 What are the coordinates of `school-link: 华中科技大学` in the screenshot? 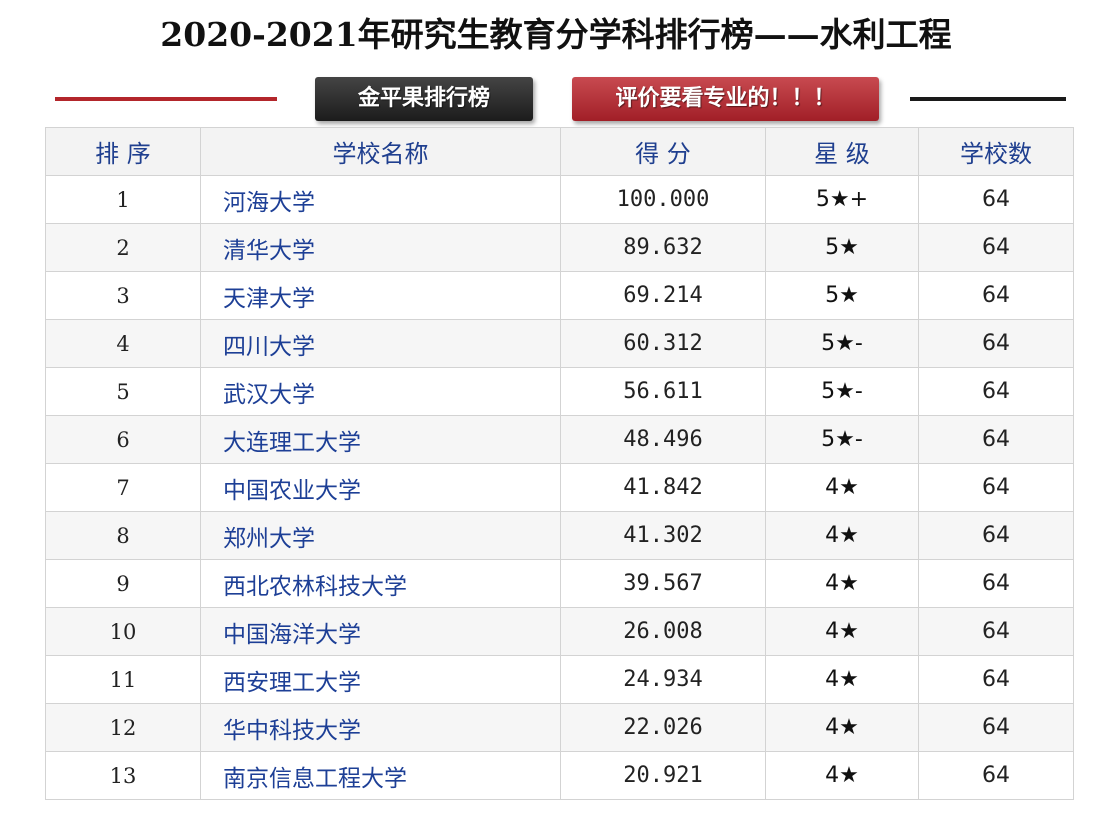 It's located at (380, 727).